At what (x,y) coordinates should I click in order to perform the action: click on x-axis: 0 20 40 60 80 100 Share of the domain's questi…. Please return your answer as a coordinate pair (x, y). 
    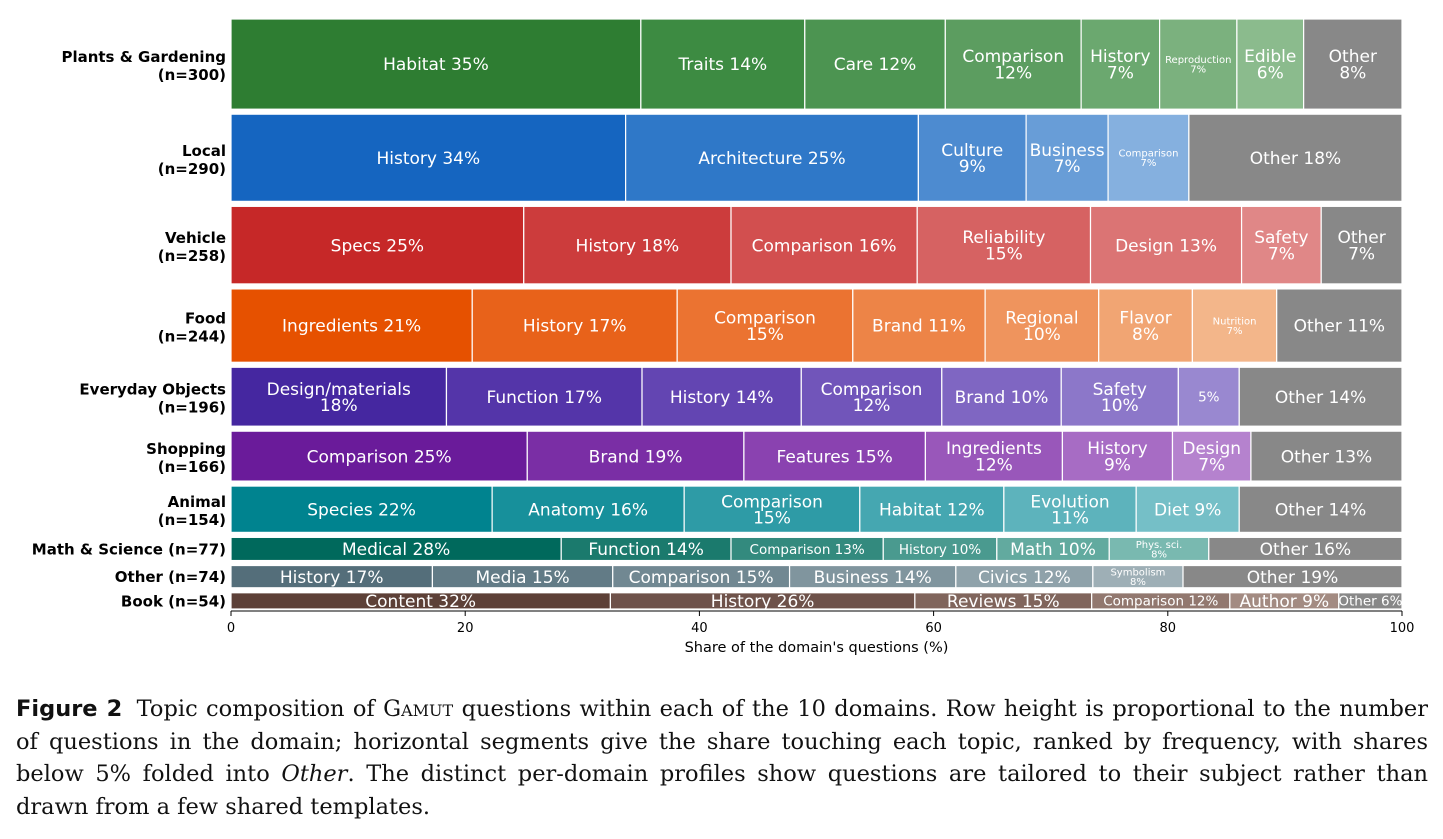
    Looking at the image, I should click on (821, 633).